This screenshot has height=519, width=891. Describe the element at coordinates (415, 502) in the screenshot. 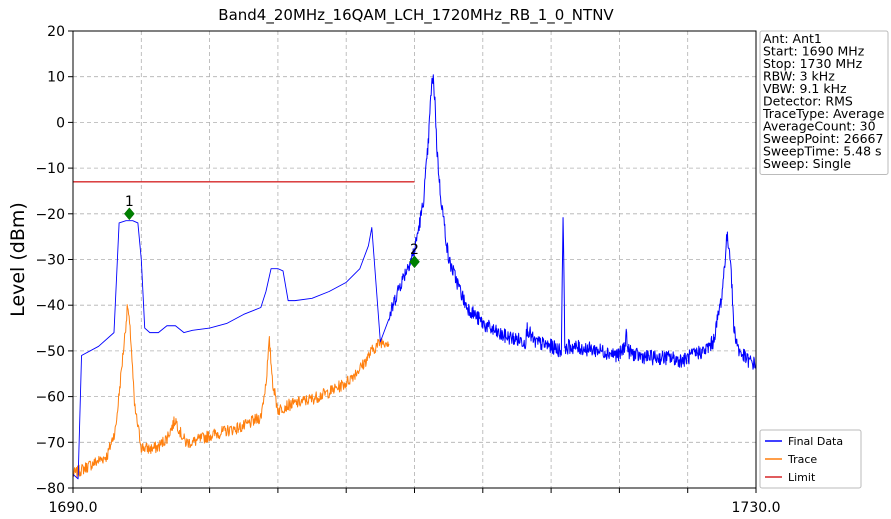

I see `x-axis-ticks: 1690.0 1730.0` at that location.